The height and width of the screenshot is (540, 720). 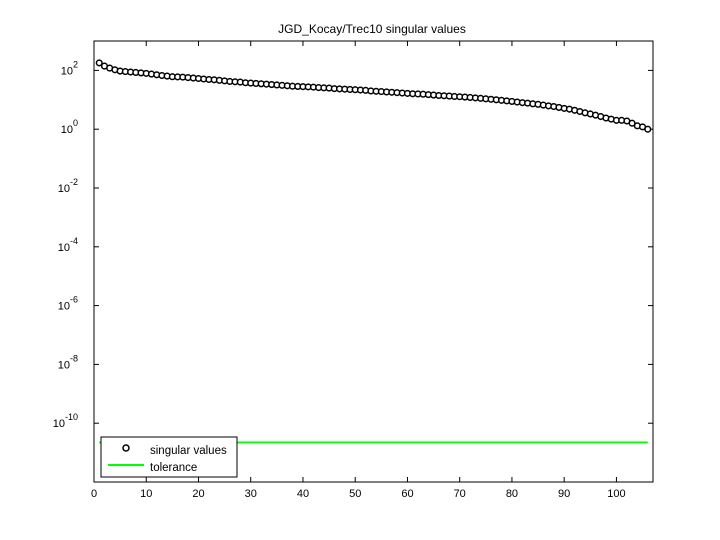 I want to click on x-tick-label: 60, so click(x=407, y=494).